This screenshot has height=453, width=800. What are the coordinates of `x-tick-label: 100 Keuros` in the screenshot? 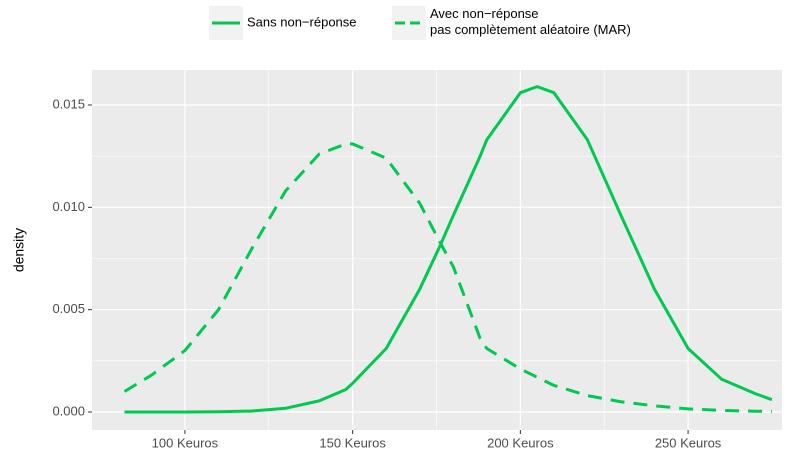 It's located at (185, 442).